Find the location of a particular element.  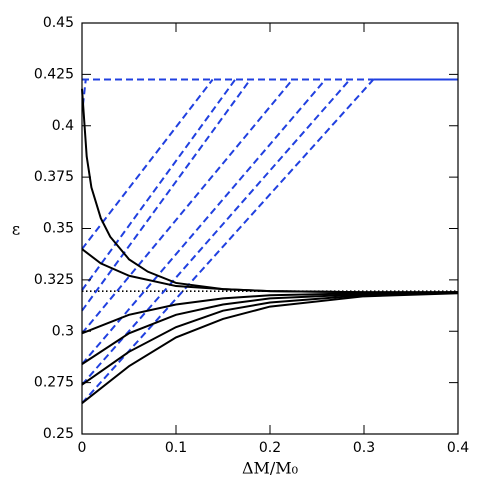

y-tick-label: 0.425 is located at coordinates (54, 74).